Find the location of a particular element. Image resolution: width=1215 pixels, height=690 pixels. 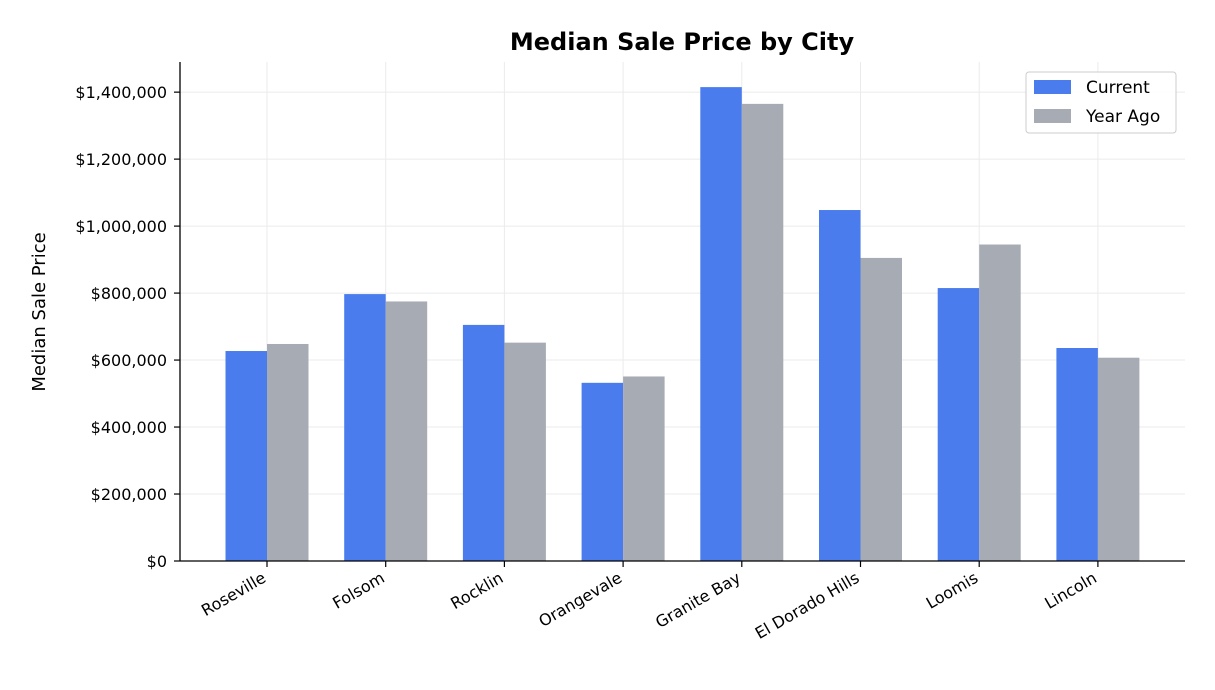

legend-swatch-current is located at coordinates (1052, 87).